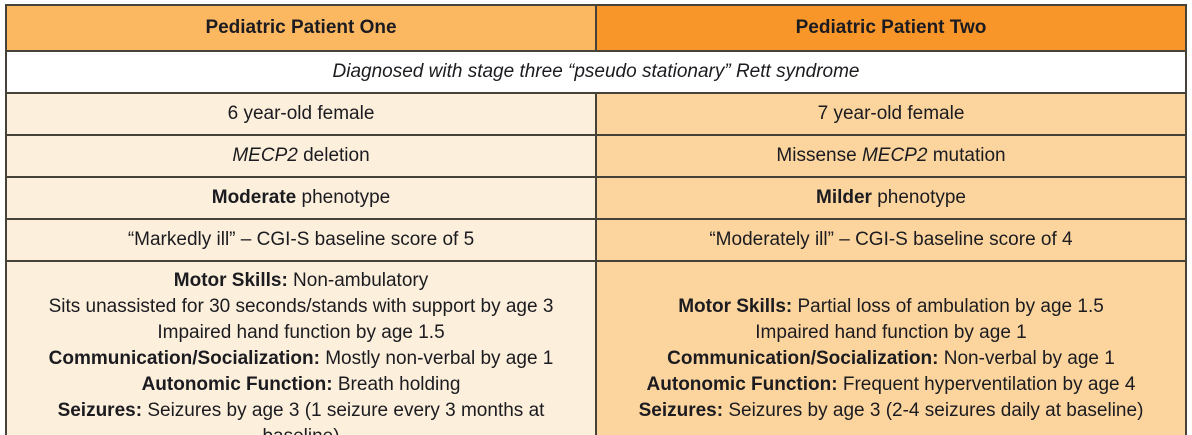 This screenshot has height=435, width=1192. I want to click on mutation-cell-patient-two: Missense MECP2 mutation, so click(891, 156).